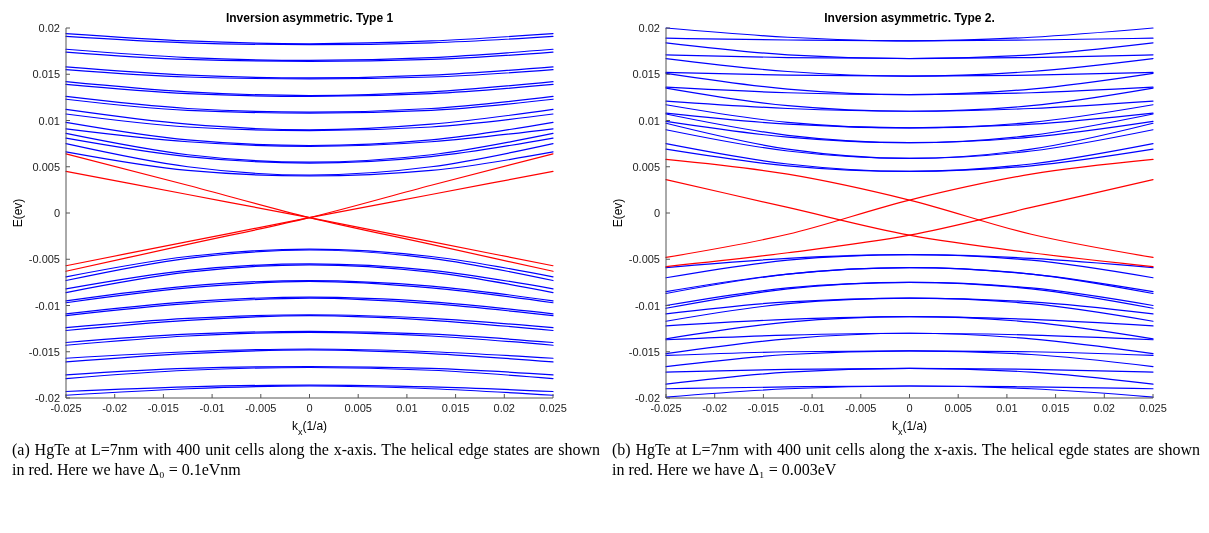 Image resolution: width=1209 pixels, height=533 pixels. Describe the element at coordinates (306, 460) in the screenshot. I see `text: (a) HgTe at L=7nm with 400 unit cells along the x-axis. The helical edge states are shown in red. Here we have Δ₀ = 0.1eVnm` at that location.